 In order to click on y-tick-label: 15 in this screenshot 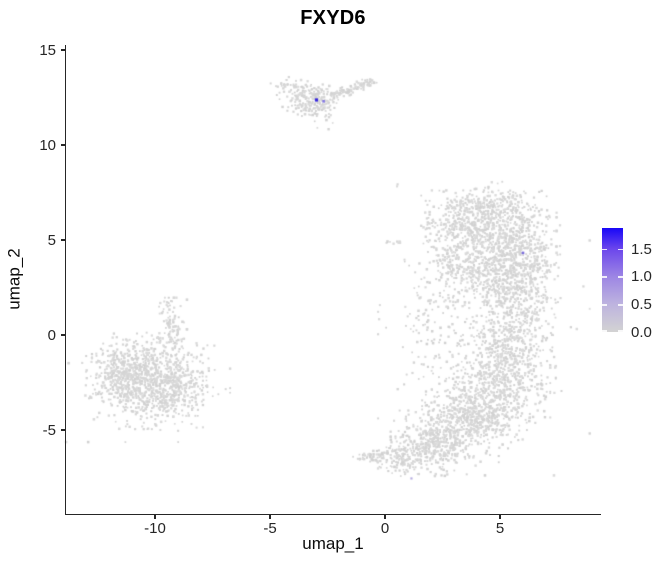, I will do `click(47, 50)`.